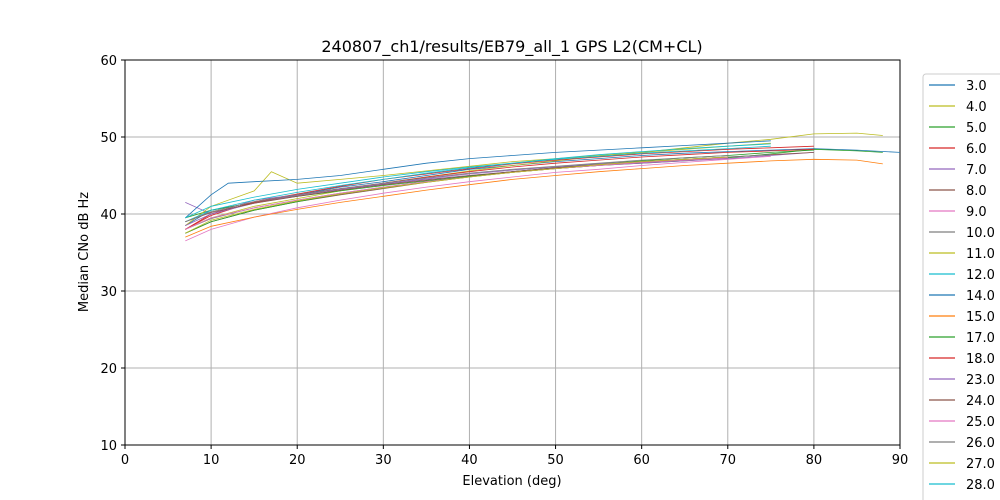 This screenshot has width=1000, height=500. I want to click on legend-label: 3.0, so click(976, 86).